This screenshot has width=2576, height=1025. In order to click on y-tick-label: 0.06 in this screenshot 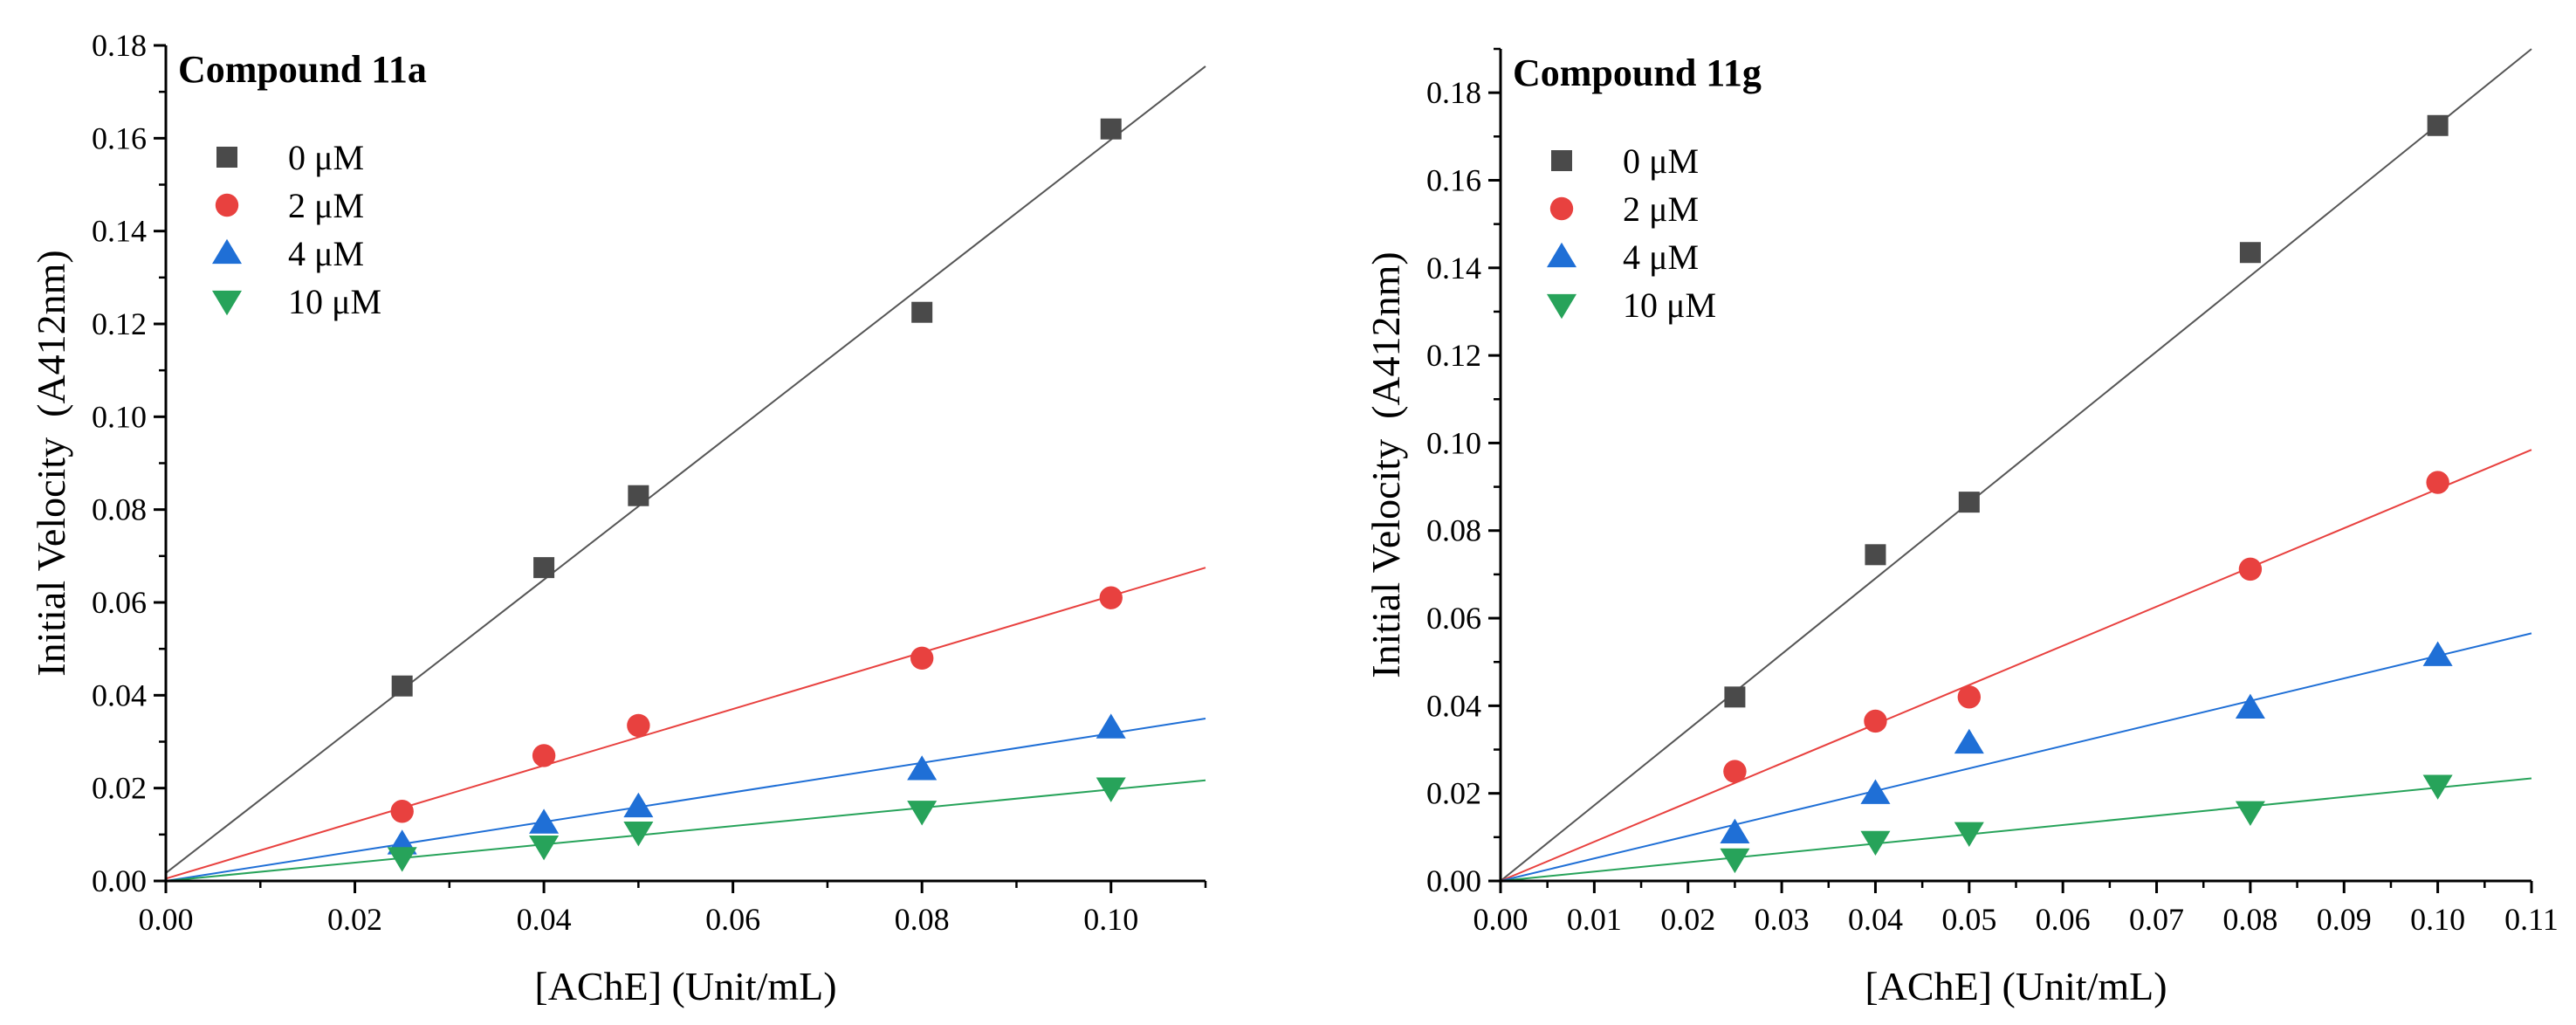, I will do `click(1453, 618)`.